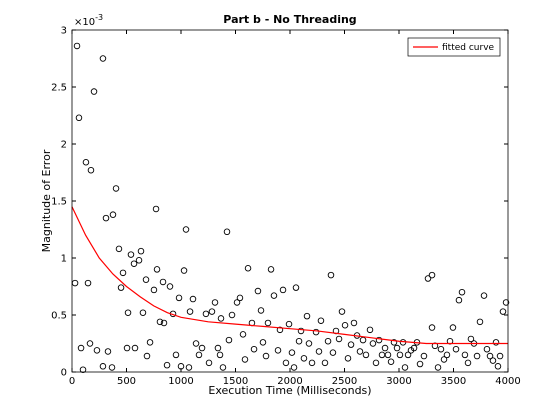 Image resolution: width=560 pixels, height=420 pixels. I want to click on y-multiplier: ×10⁻³, so click(88, 20).